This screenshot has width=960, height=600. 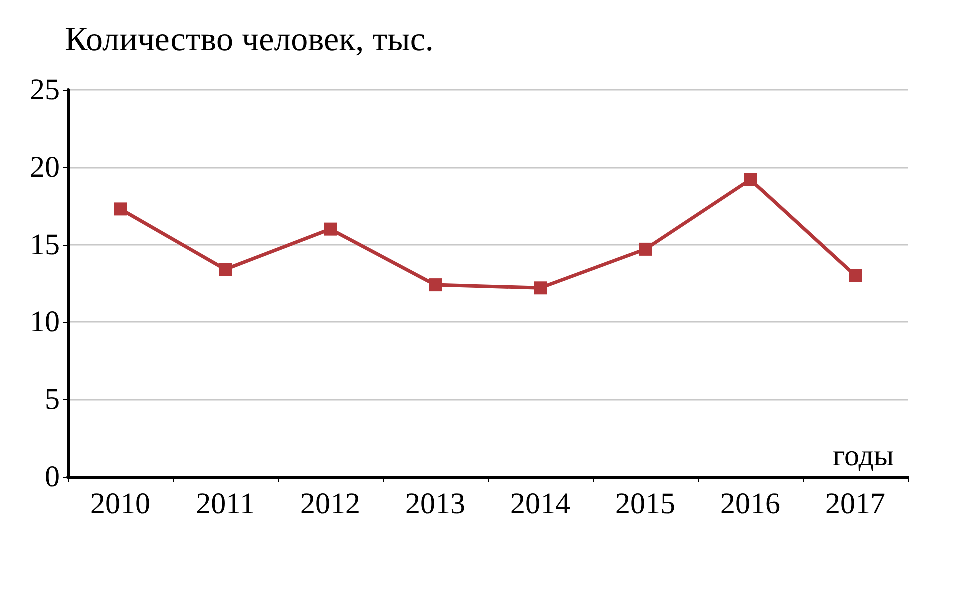 What do you see at coordinates (540, 504) in the screenshot?
I see `x-tick-label: 2014` at bounding box center [540, 504].